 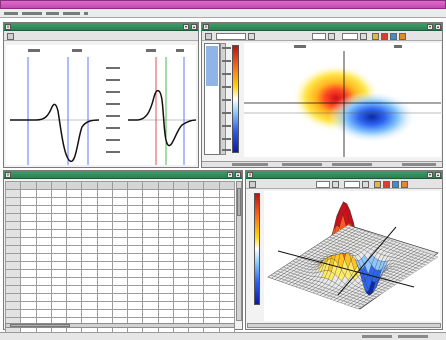 What do you see at coordinates (239, 202) in the screenshot?
I see `table-vertical-scroll-thumb` at bounding box center [239, 202].